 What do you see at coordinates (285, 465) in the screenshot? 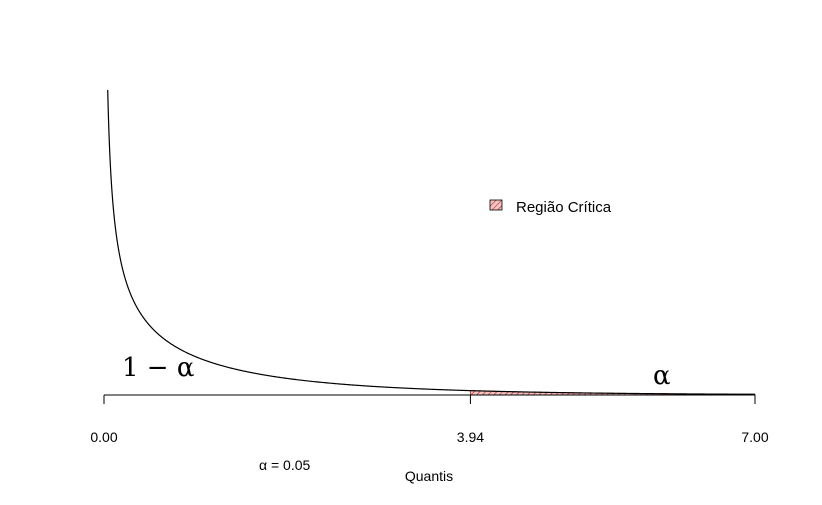
I see `annotation-alpha-value: α = 0.05` at bounding box center [285, 465].